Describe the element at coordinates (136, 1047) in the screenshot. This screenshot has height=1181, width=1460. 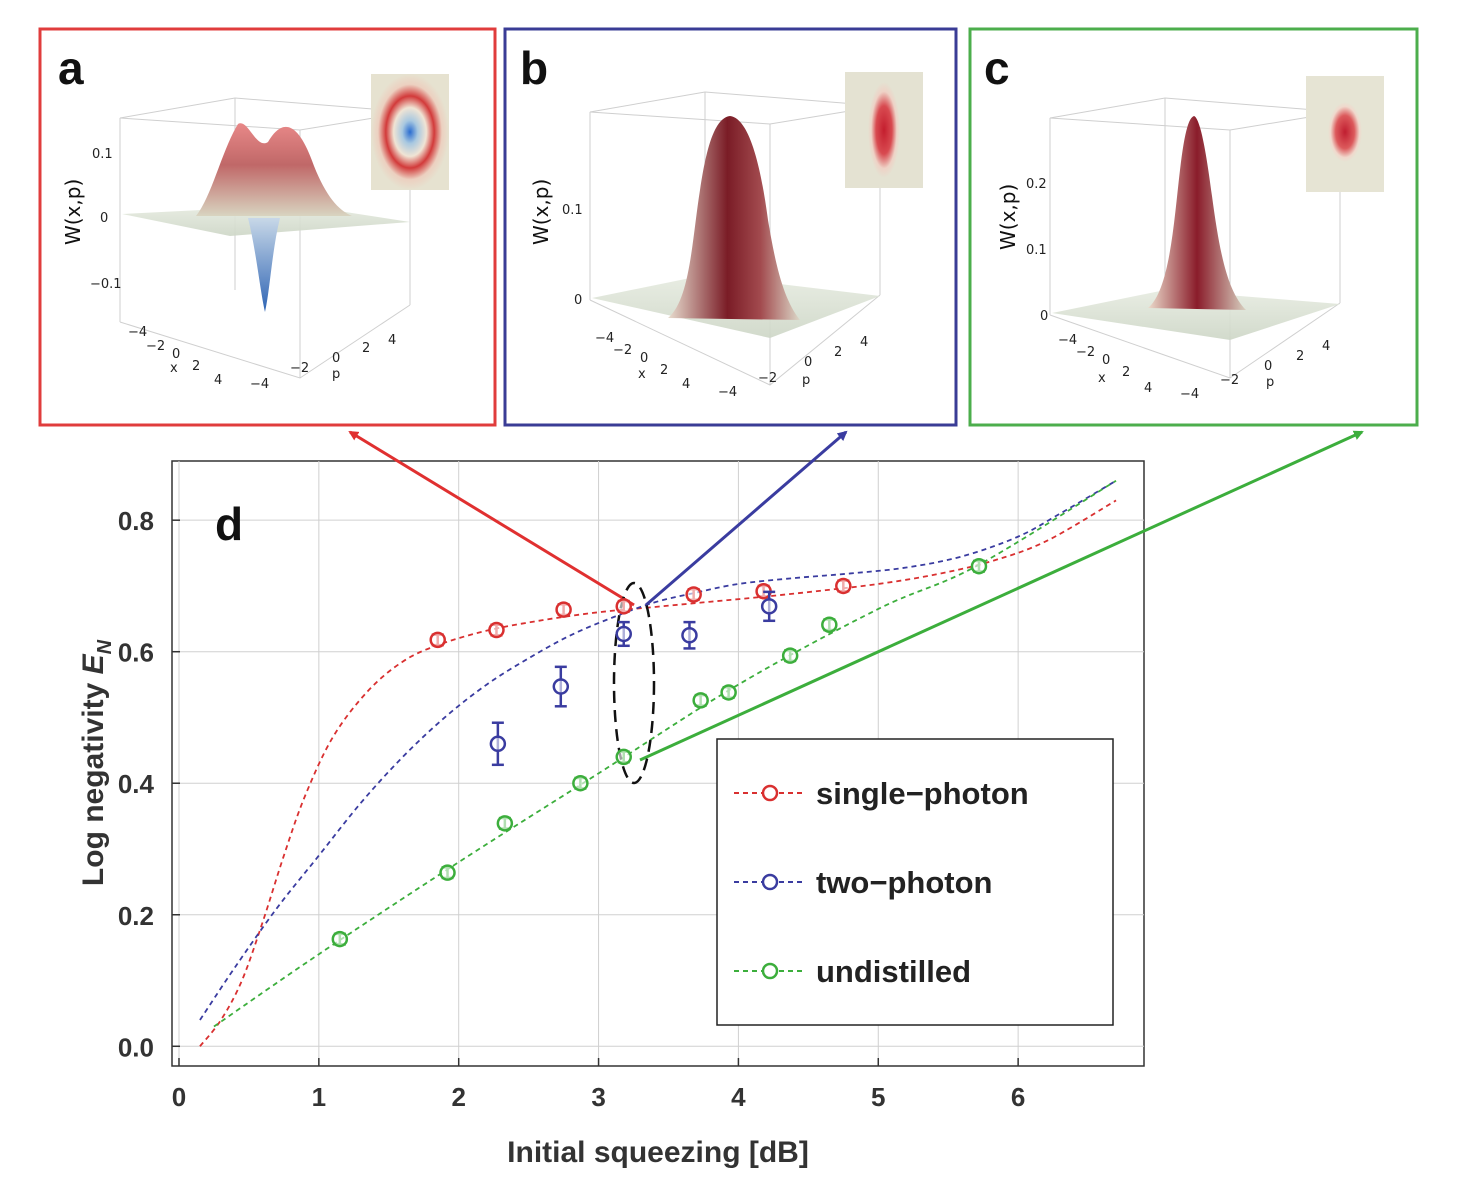
I see `y-tick-label: 0.0` at that location.